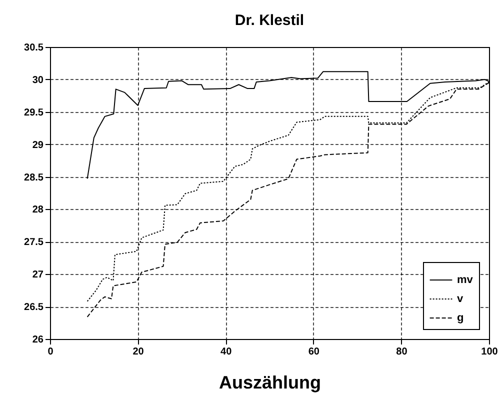 Image resolution: width=501 pixels, height=408 pixels. I want to click on y-tick-label: 27, so click(38, 275).